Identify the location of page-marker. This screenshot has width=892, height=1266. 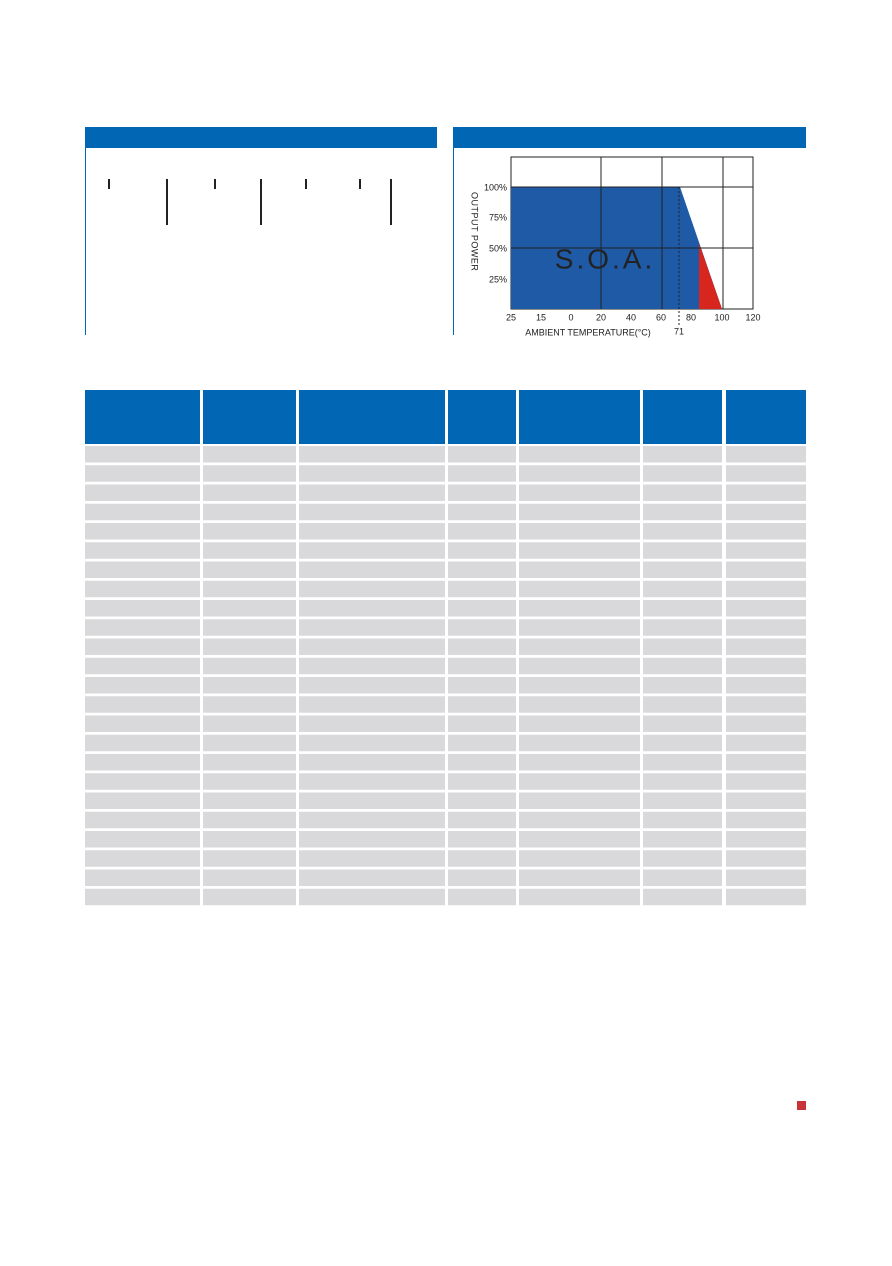
(801, 1105).